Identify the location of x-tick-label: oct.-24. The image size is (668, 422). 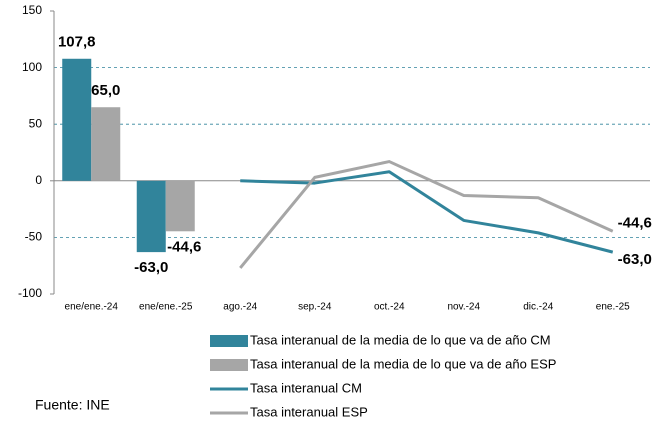
(389, 307).